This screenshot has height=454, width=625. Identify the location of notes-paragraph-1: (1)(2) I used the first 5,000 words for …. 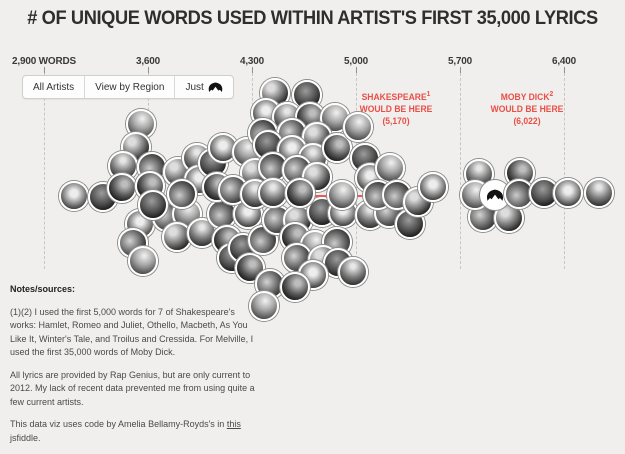
(132, 332).